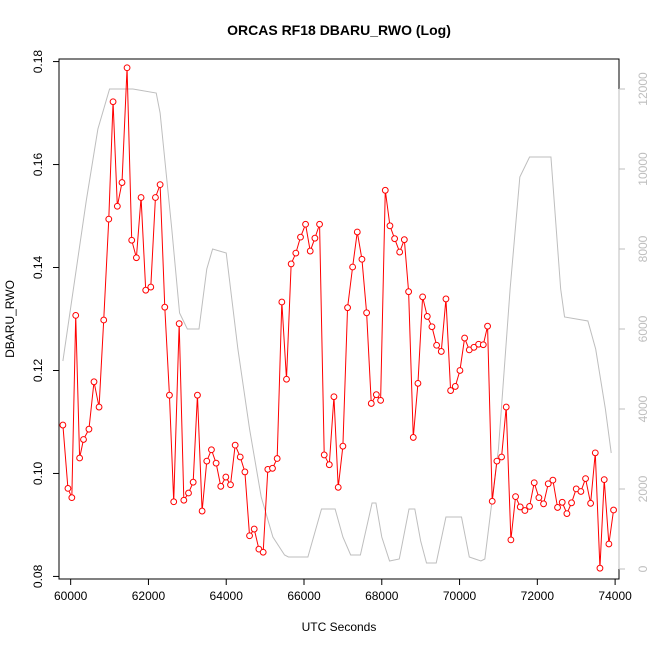 This screenshot has height=650, width=650. What do you see at coordinates (615, 596) in the screenshot?
I see `x-tick-label: 74000` at bounding box center [615, 596].